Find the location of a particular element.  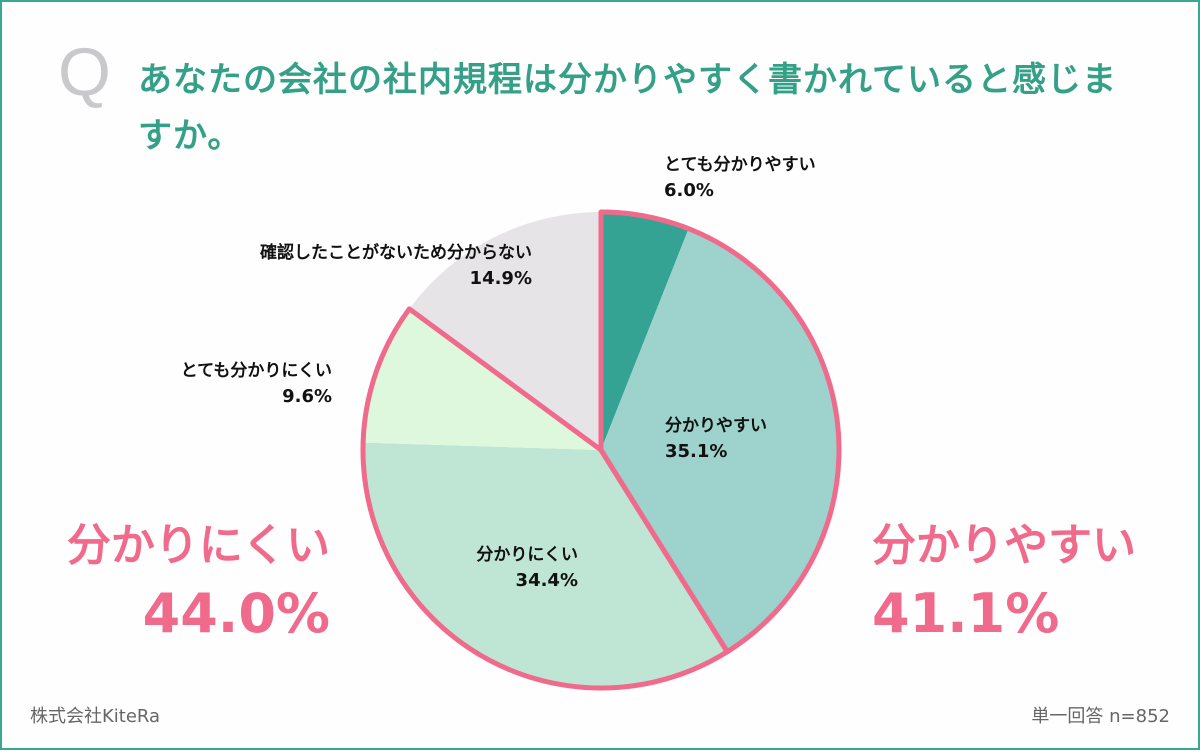

label-hard-pct: 34.4% is located at coordinates (546, 580).